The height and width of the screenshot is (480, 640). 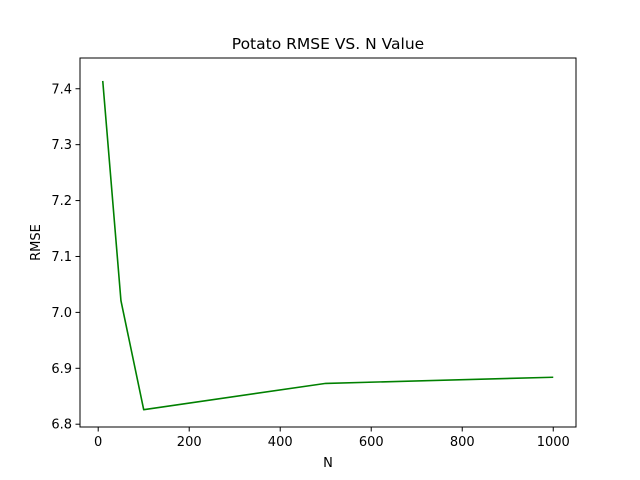 I want to click on y-tick-label: 7.0, so click(x=61, y=313).